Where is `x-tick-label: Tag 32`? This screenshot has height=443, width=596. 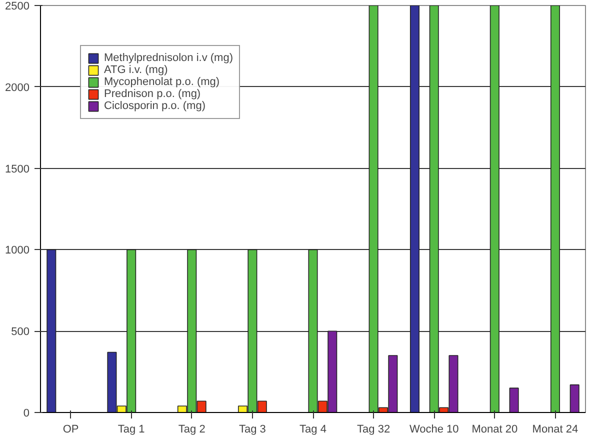
x-tick-label: Tag 32 is located at coordinates (373, 430).